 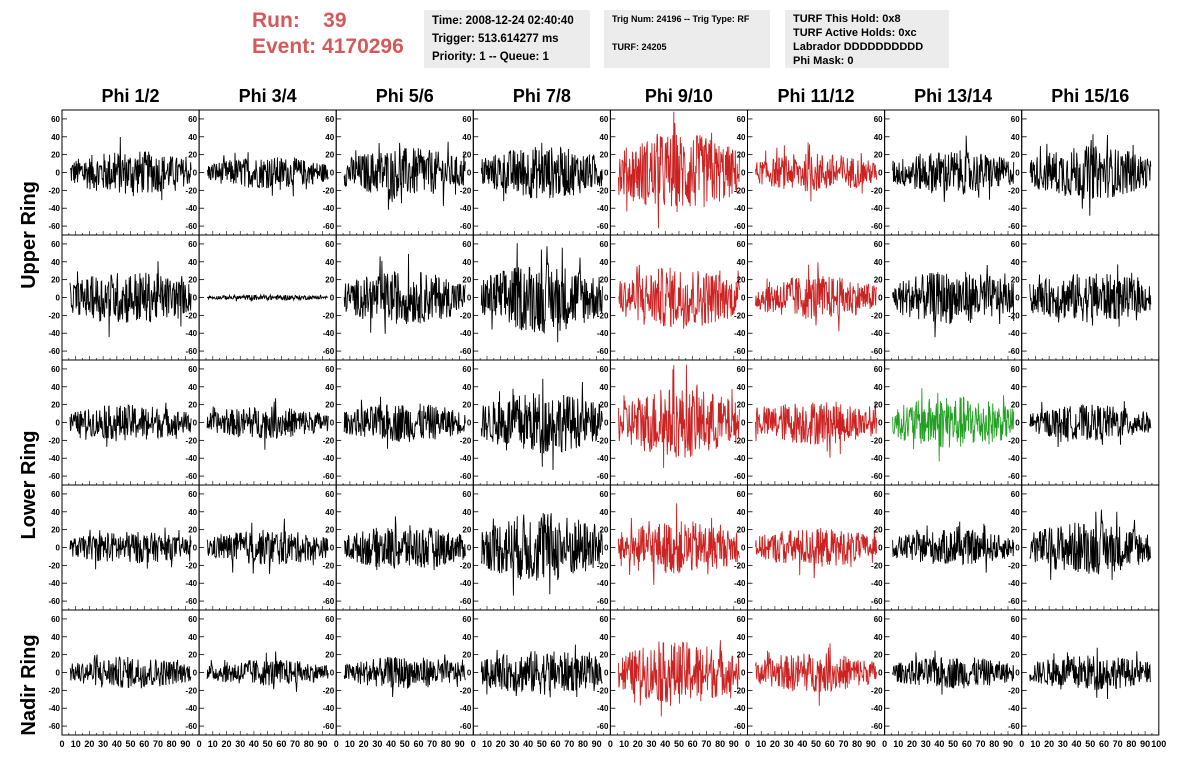 I want to click on event-value: 4170296, so click(x=363, y=46).